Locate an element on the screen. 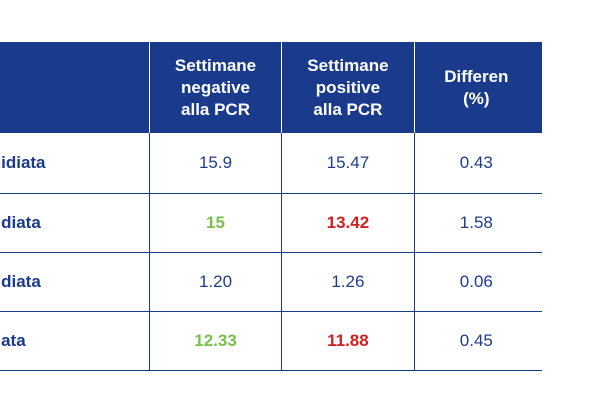 This screenshot has height=400, width=600. table-row: /nidiata 15.9 15.47 0.43 is located at coordinates (271, 163).